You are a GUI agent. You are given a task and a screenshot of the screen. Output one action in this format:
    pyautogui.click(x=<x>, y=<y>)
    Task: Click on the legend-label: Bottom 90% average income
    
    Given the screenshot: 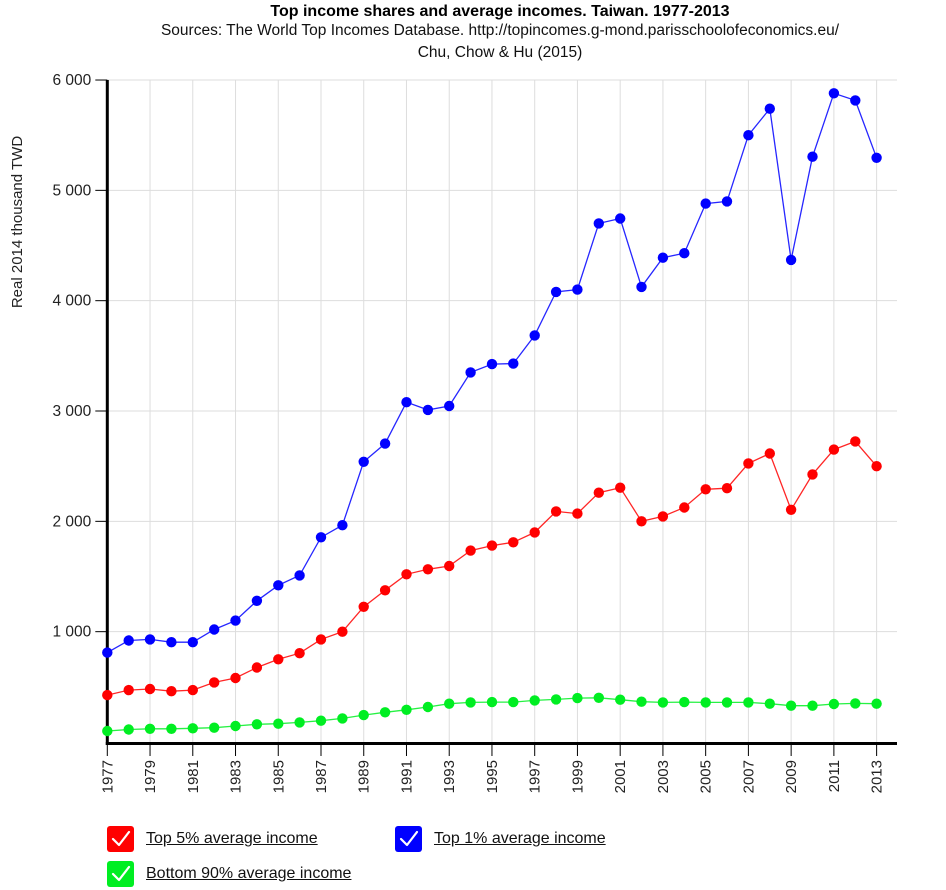 What is the action you would take?
    pyautogui.click(x=249, y=873)
    